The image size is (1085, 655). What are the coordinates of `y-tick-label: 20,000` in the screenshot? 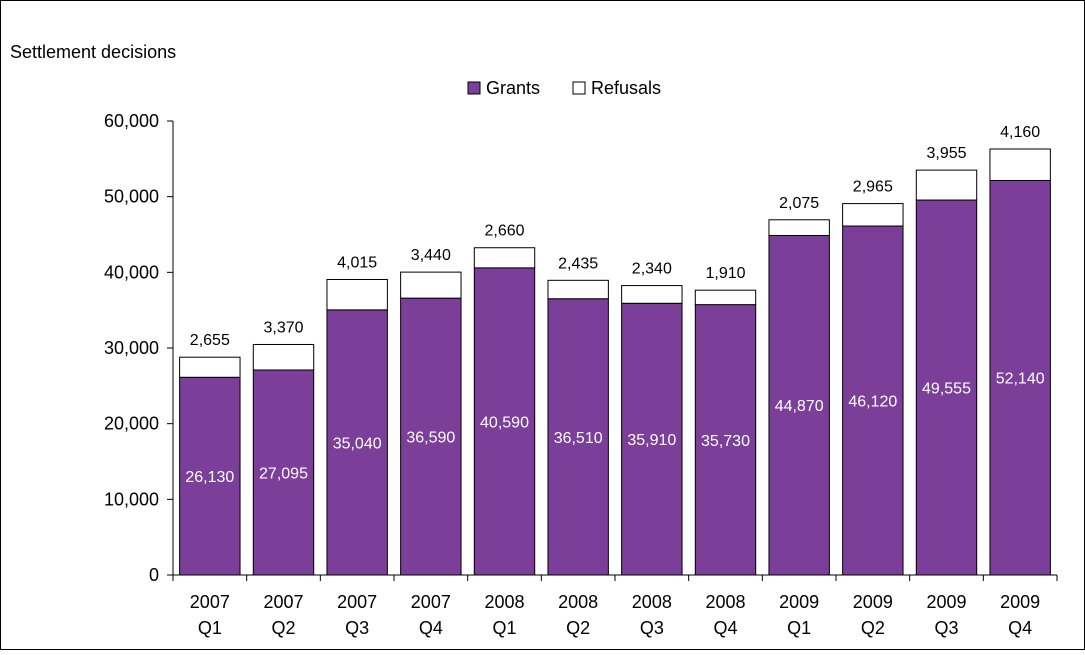 It's located at (131, 424).